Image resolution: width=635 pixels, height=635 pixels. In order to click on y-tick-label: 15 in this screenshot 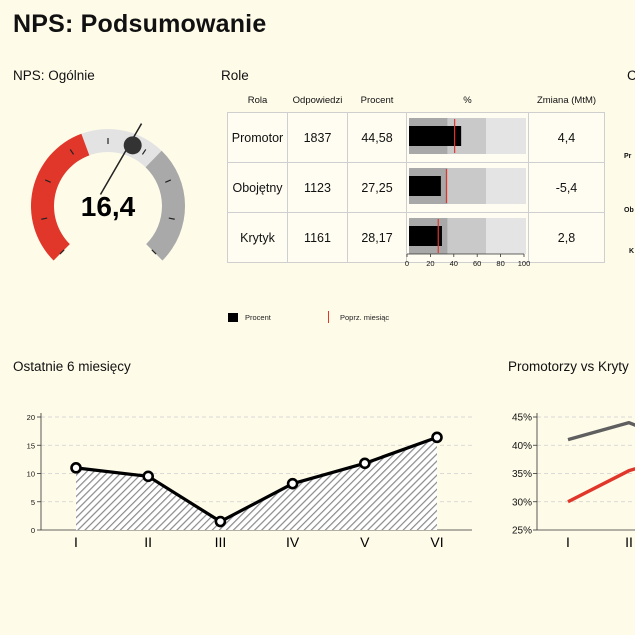, I will do `click(31, 445)`.